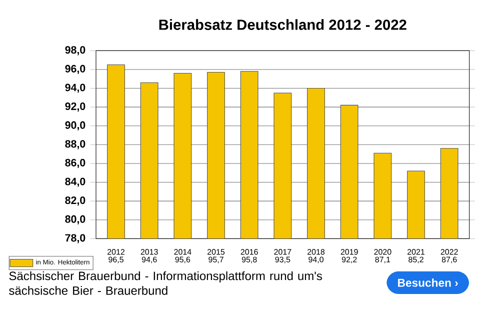 This screenshot has width=480, height=320. What do you see at coordinates (75, 239) in the screenshot?
I see `y-tick-label: 78,0` at bounding box center [75, 239].